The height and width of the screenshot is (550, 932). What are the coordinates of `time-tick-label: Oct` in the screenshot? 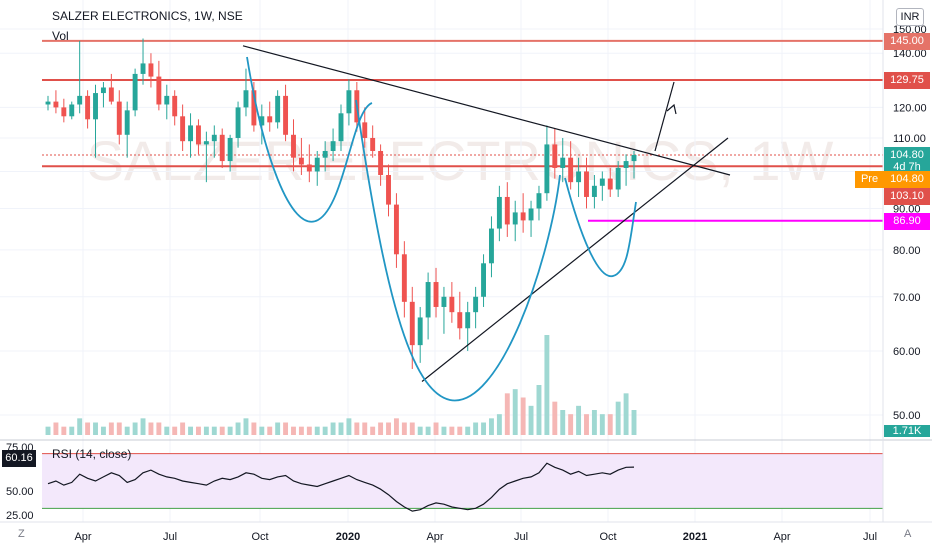 It's located at (607, 537).